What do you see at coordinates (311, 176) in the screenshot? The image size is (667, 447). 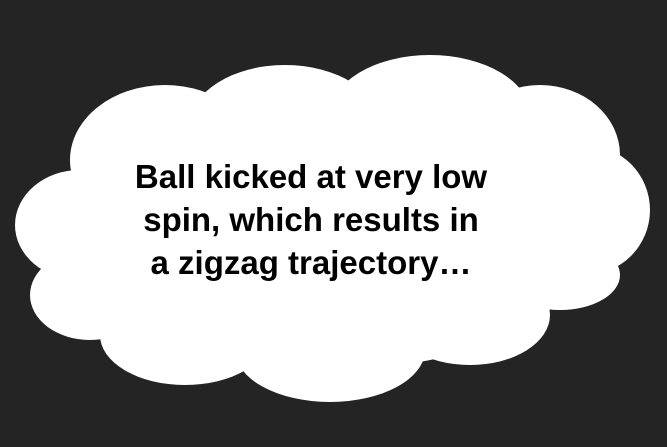 I see `caption-line-1: Ball kicked at very low` at bounding box center [311, 176].